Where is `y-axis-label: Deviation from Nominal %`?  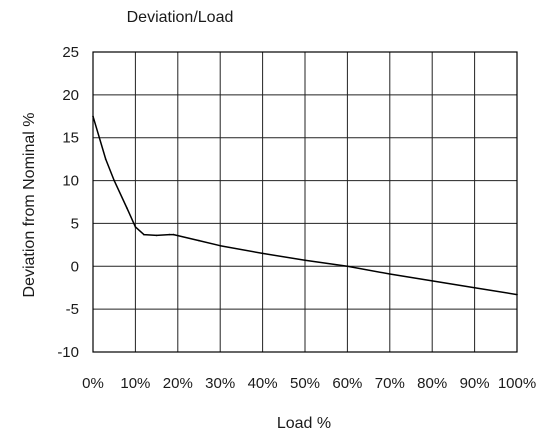
y-axis-label: Deviation from Nominal % is located at coordinates (29, 205).